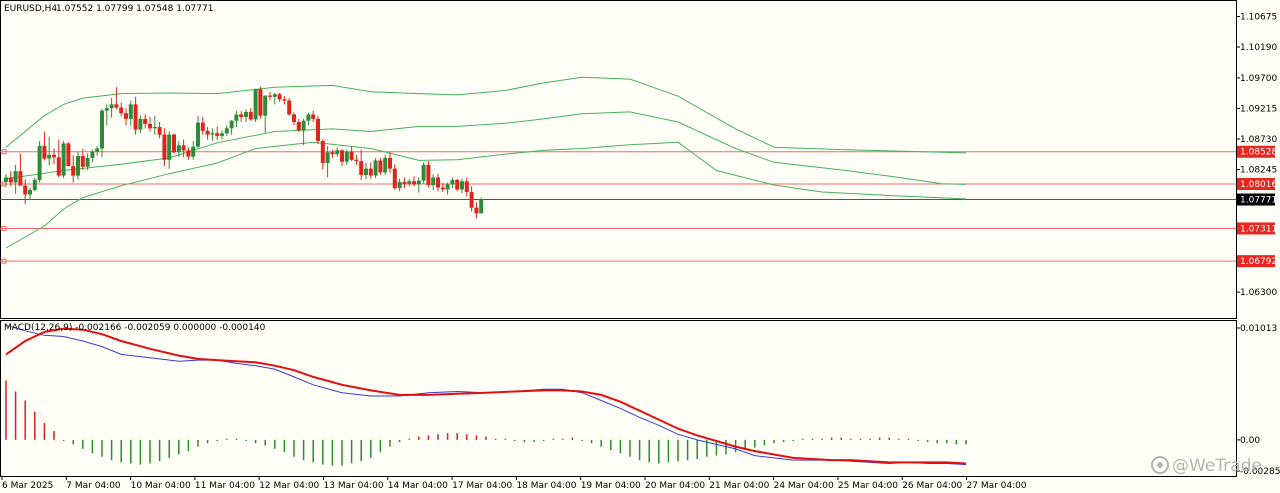 This screenshot has height=493, width=1280. I want to click on time-tick-label: 27 Mar 04:00, so click(997, 486).